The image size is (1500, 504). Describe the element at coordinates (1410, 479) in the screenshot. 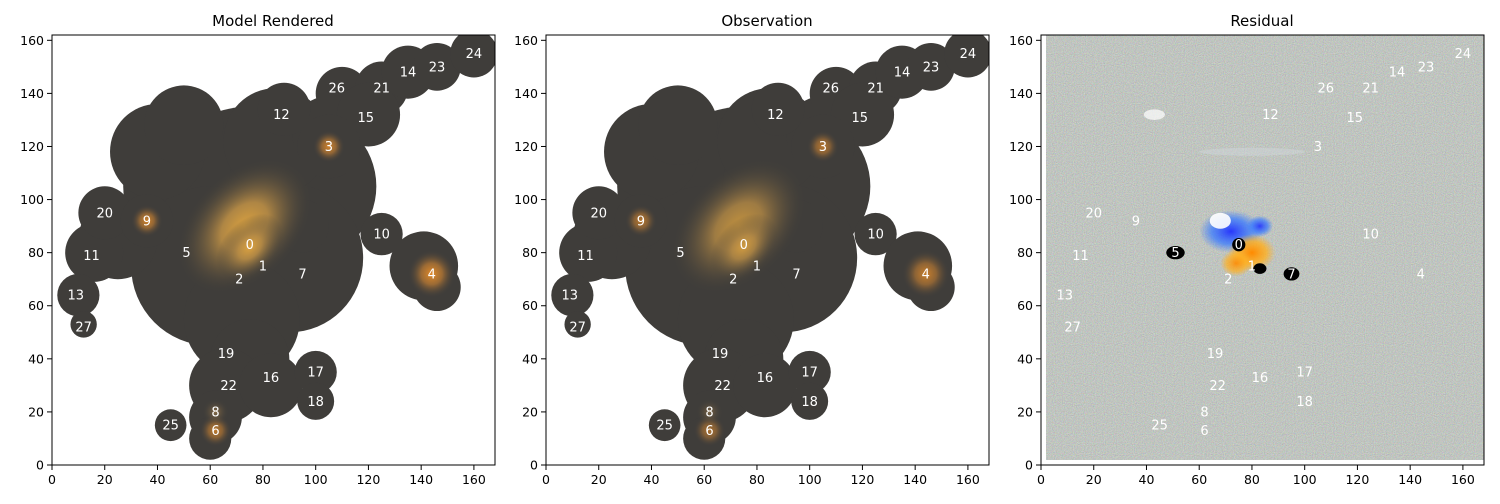

I see `x-tick-label: 140` at that location.